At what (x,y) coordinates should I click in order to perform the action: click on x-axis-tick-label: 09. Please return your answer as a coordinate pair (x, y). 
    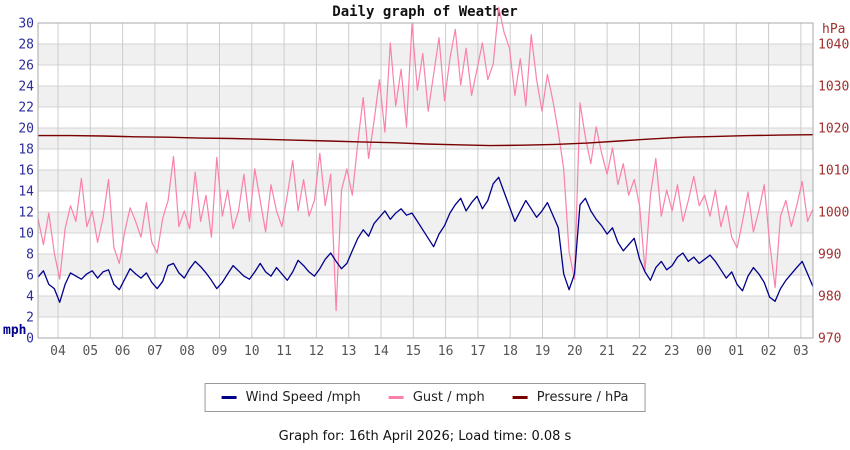
    Looking at the image, I should click on (220, 351).